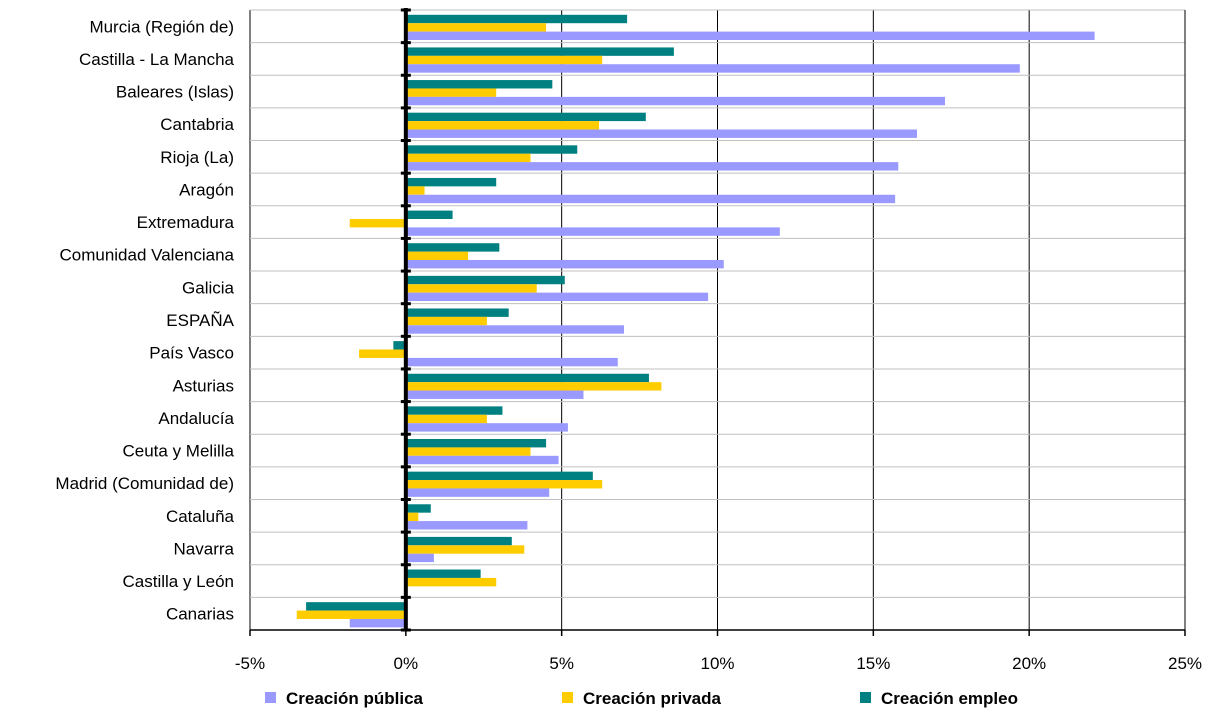 This screenshot has width=1213, height=716. What do you see at coordinates (949, 698) in the screenshot?
I see `legend-label: Creación empleo` at bounding box center [949, 698].